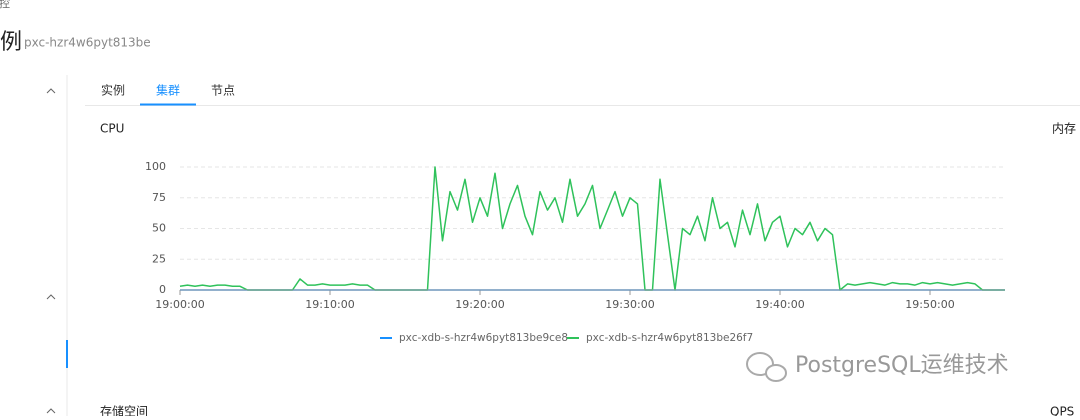 The height and width of the screenshot is (420, 1080). Describe the element at coordinates (159, 228) in the screenshot. I see `y-tick-label: 50` at that location.